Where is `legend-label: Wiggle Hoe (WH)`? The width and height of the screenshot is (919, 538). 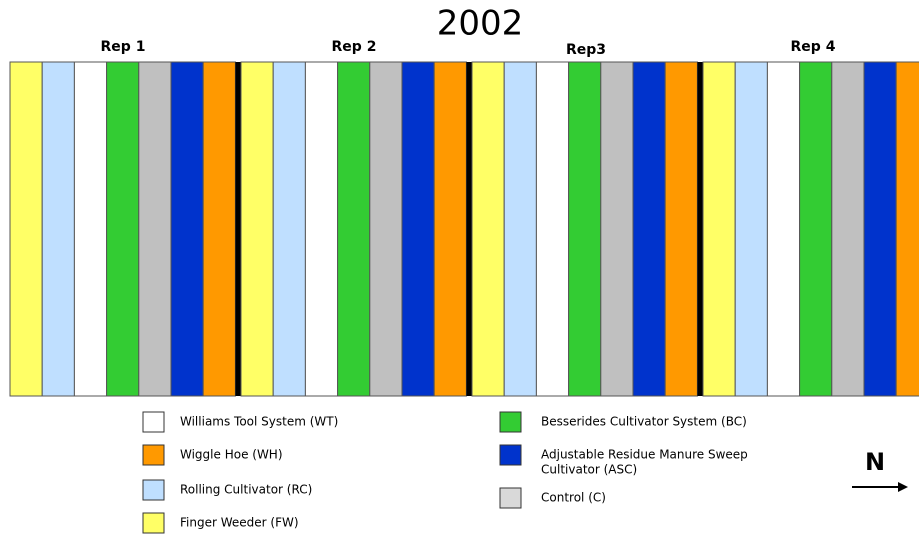 legend-label: Wiggle Hoe (WH) is located at coordinates (231, 455).